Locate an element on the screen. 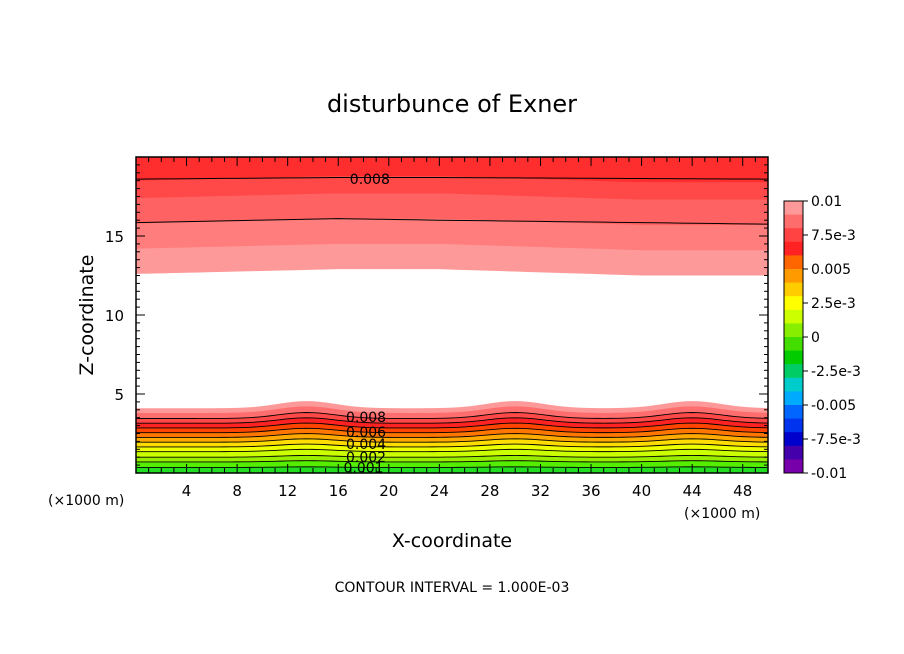 This screenshot has width=904, height=654. x-tick-label-4: 20 is located at coordinates (388, 491).